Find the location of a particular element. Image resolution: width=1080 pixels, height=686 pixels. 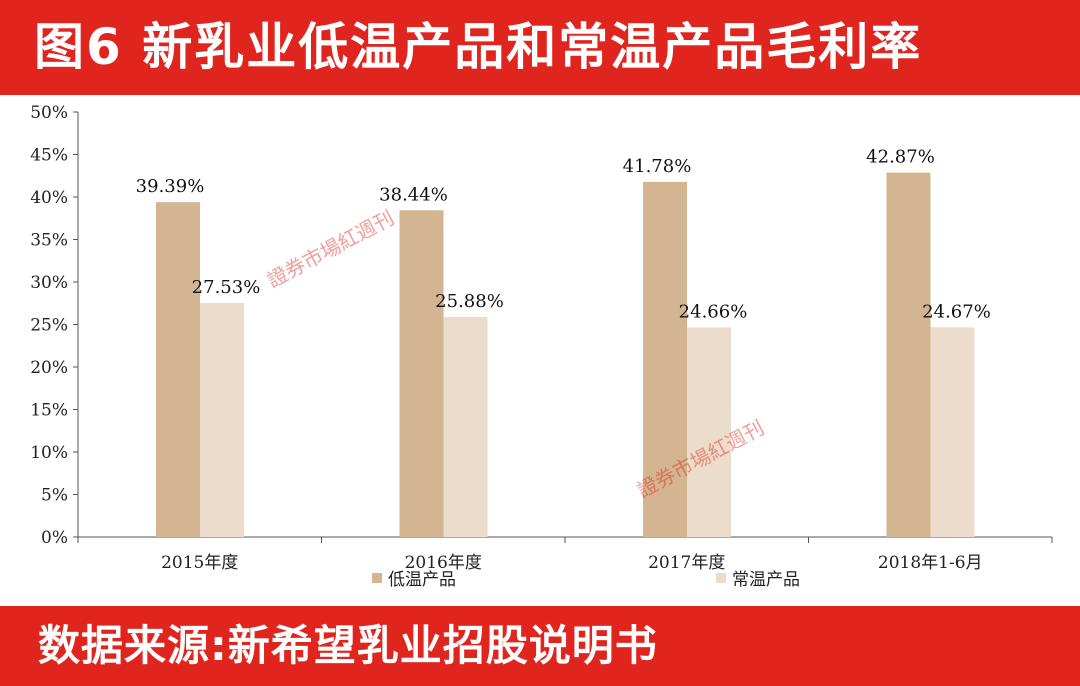

x-category-label: 2017年度 is located at coordinates (686, 563).